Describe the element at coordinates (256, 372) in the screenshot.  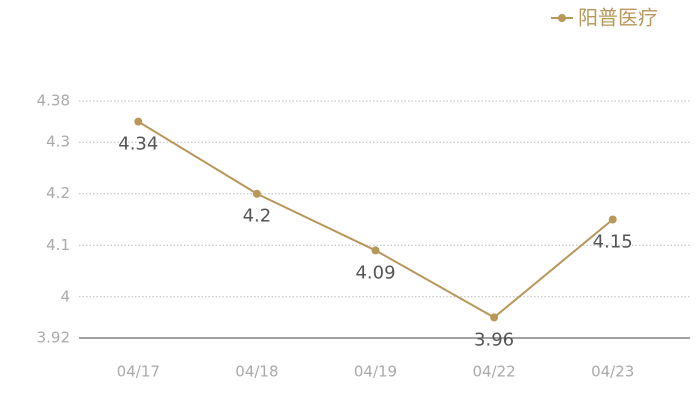
I see `x-tick-label: 04/18` at that location.